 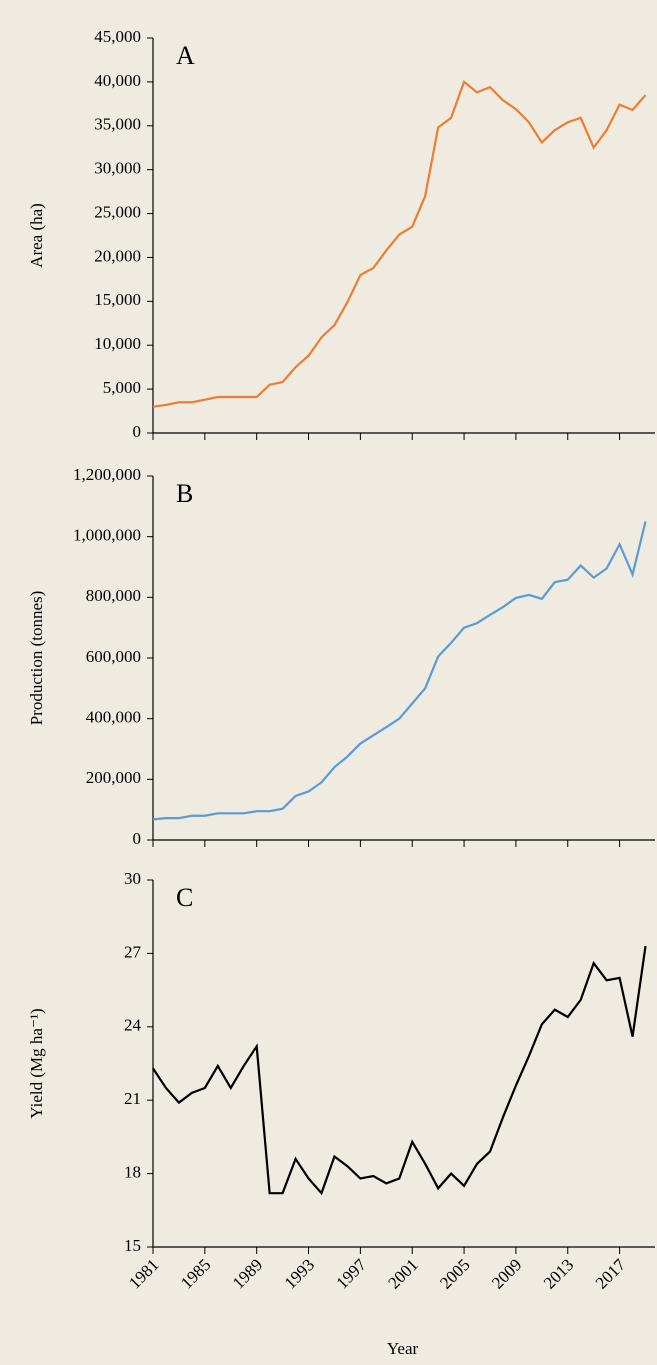 I want to click on panel-label: A, so click(x=185, y=55).